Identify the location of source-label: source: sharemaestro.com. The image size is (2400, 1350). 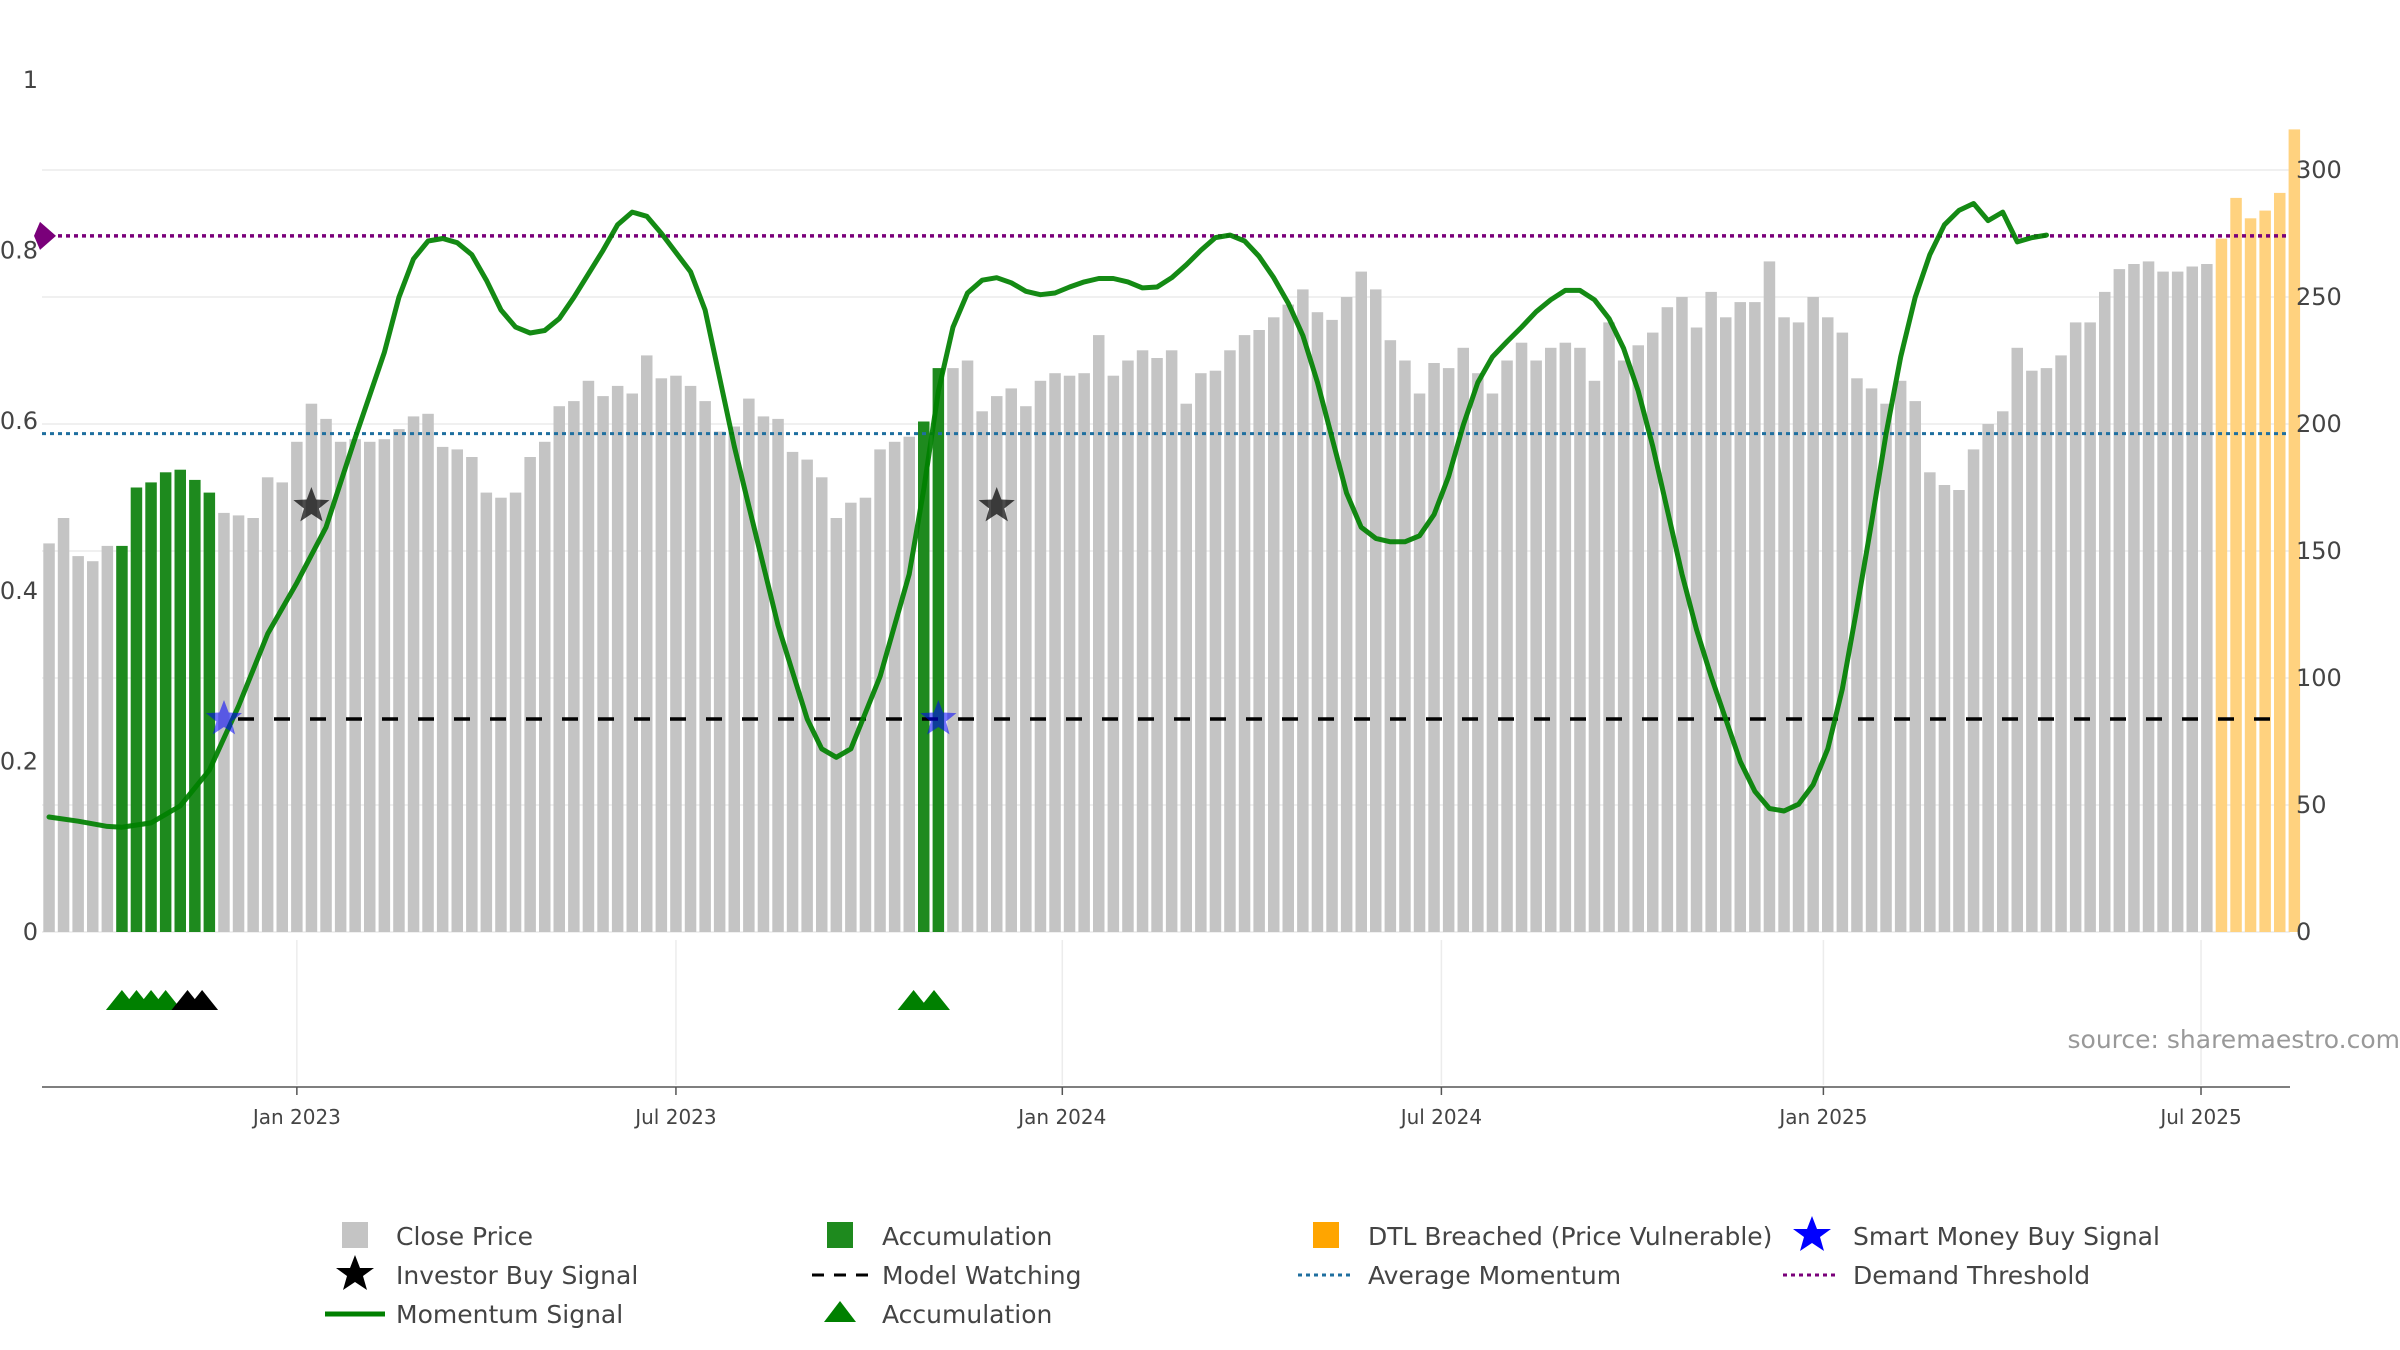
(2234, 1039).